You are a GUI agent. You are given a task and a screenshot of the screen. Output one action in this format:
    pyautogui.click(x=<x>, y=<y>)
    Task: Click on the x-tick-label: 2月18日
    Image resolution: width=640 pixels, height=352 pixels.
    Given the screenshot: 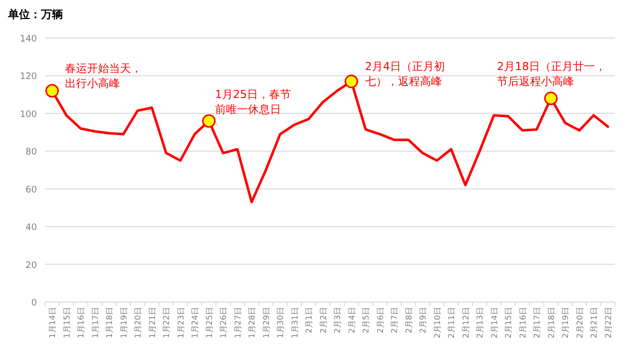 What is the action you would take?
    pyautogui.click(x=551, y=322)
    